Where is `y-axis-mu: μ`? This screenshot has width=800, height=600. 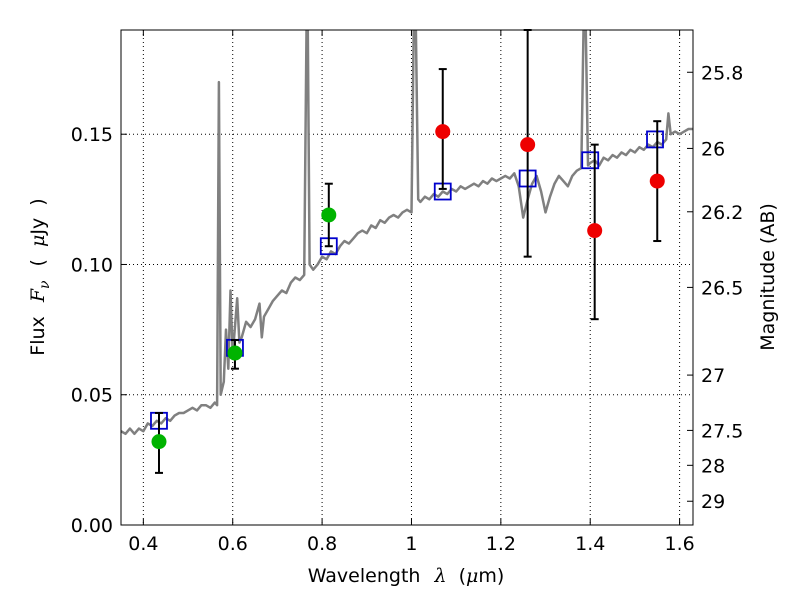
y-axis-mu: μ is located at coordinates (38, 241).